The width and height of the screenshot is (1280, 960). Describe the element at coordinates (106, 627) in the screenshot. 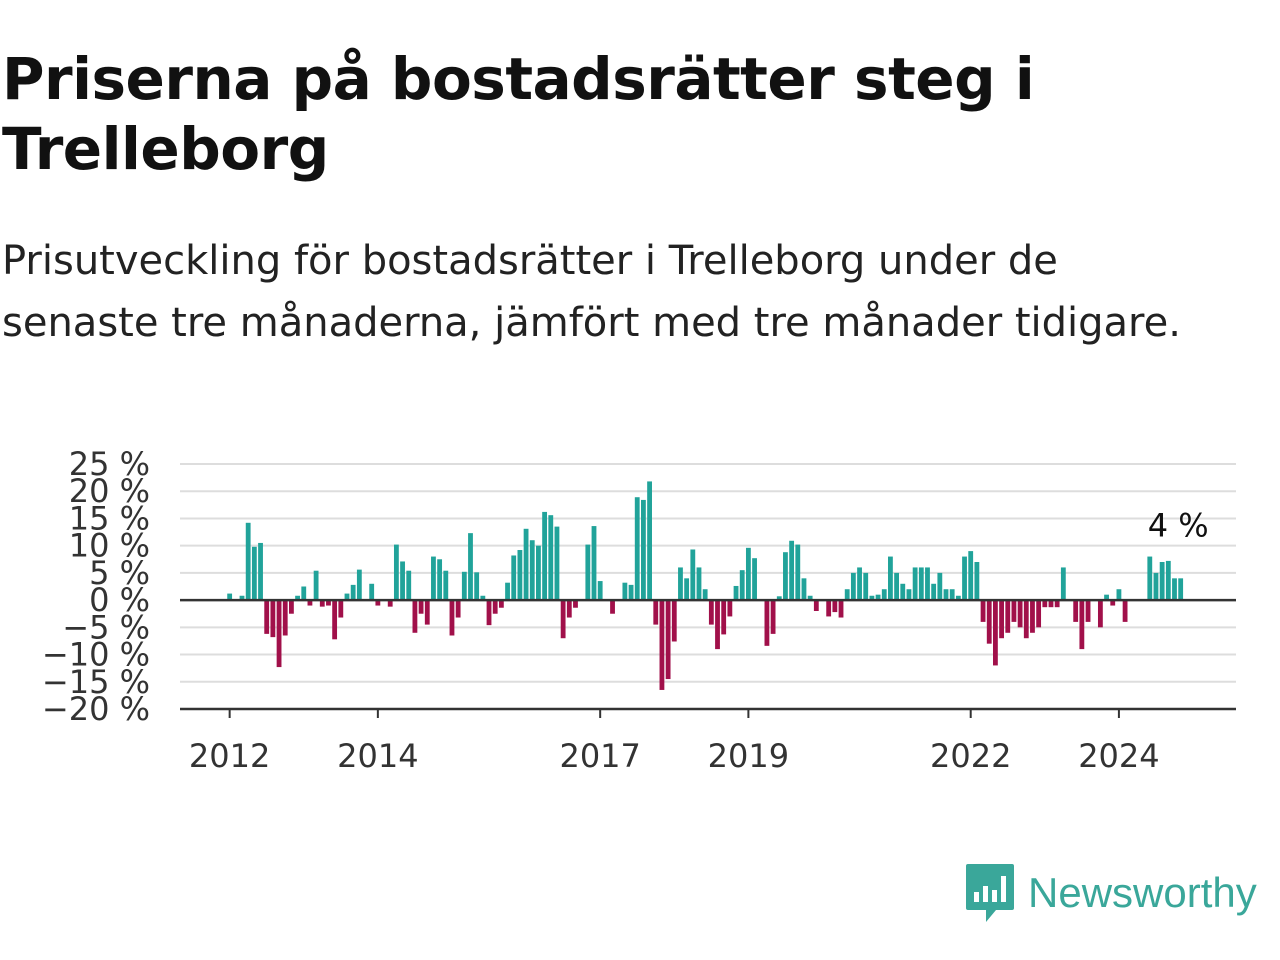

I see `y-tick-label: −5 %` at that location.